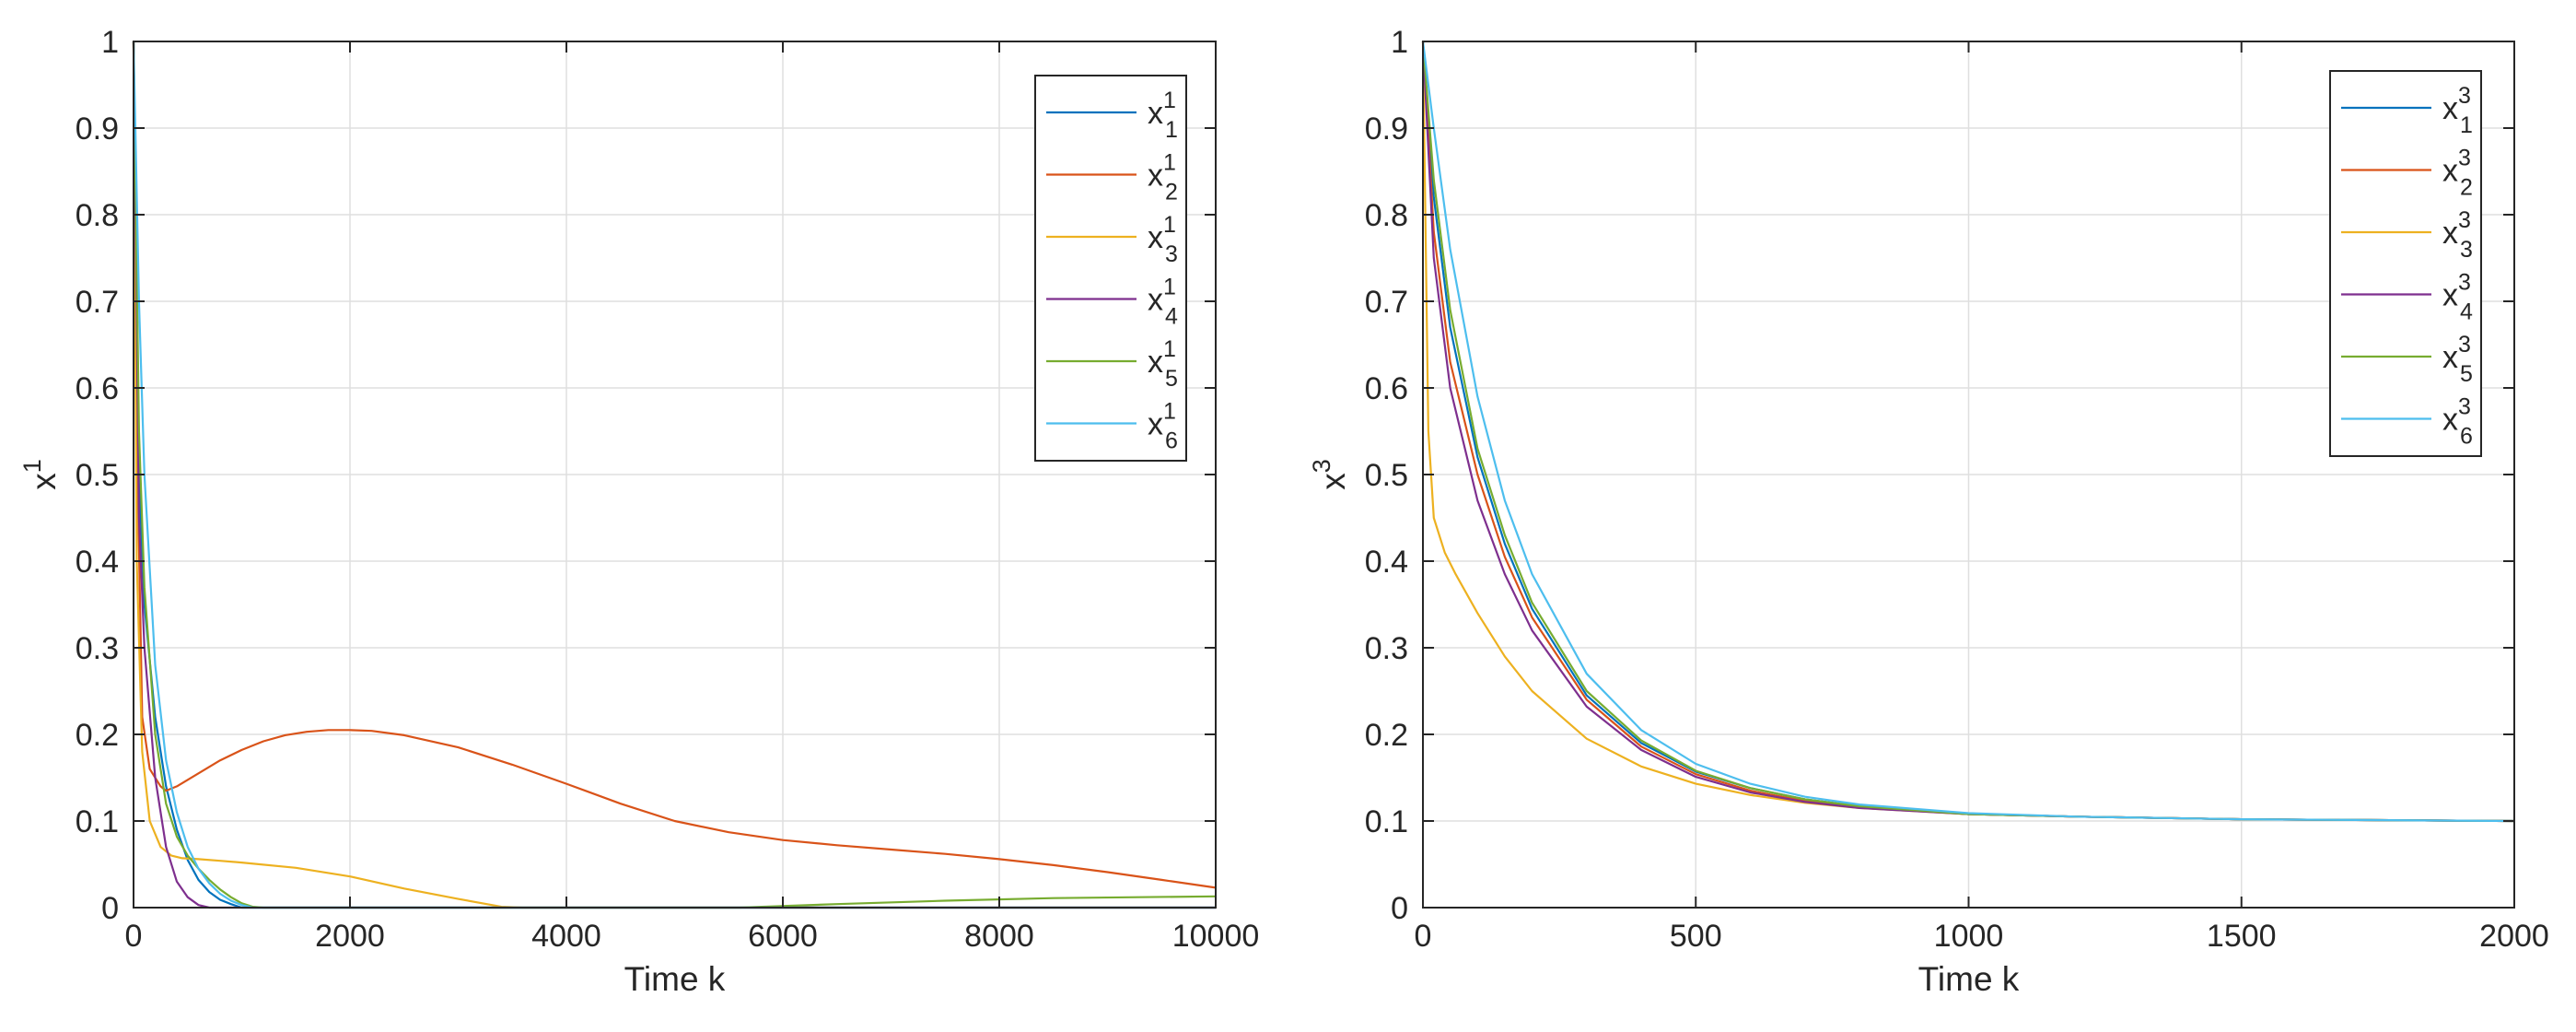 This screenshot has height=1032, width=2576. I want to click on legend-label: x3 5, so click(2457, 359).